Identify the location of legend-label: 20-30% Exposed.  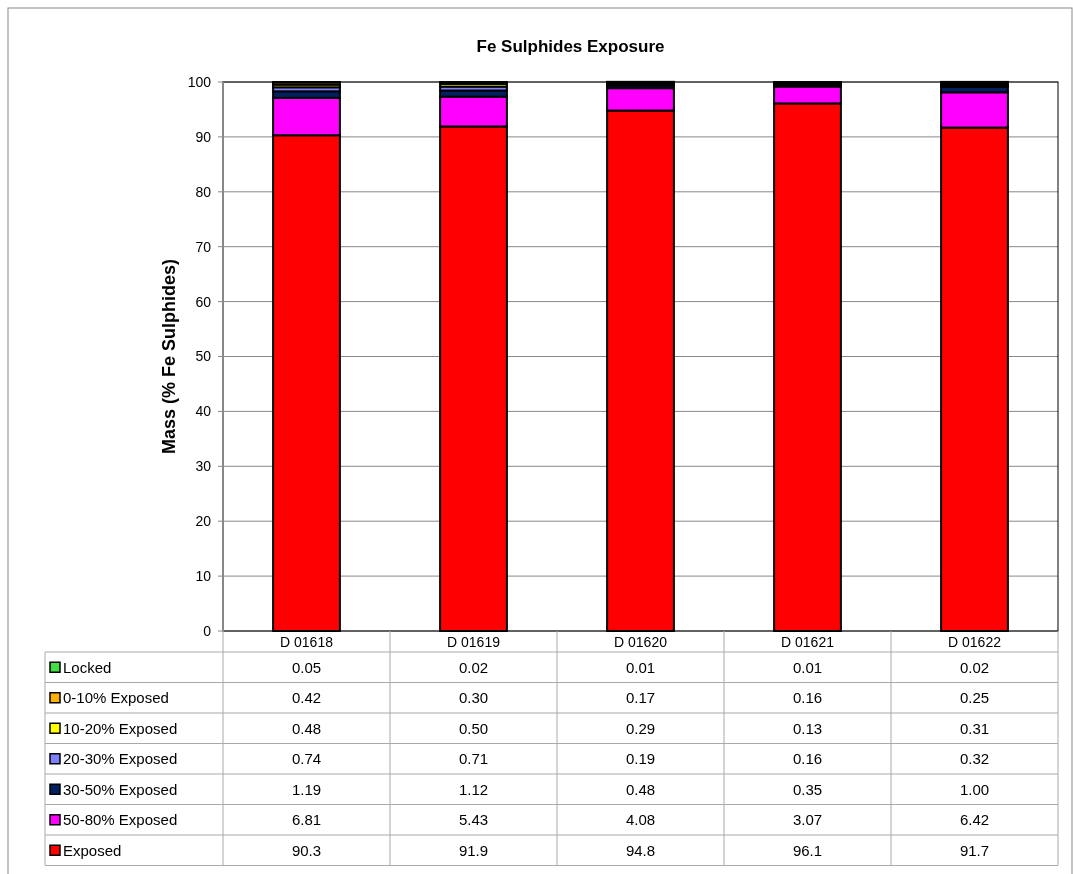
(120, 758).